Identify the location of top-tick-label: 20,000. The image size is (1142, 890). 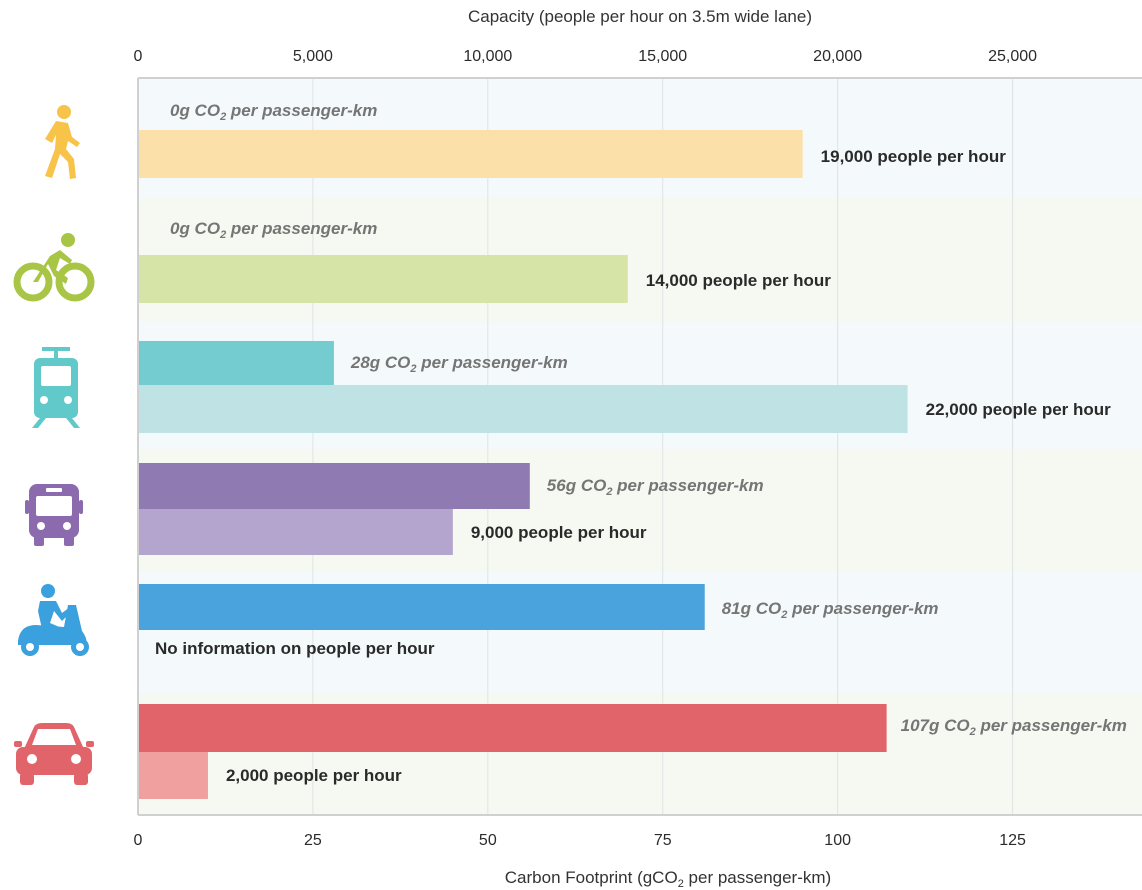
(837, 56).